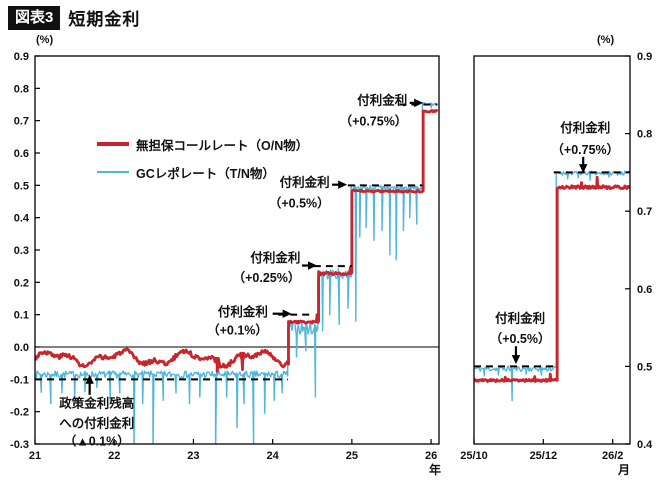 Image resolution: width=670 pixels, height=483 pixels. Describe the element at coordinates (97, 440) in the screenshot. I see `annotation-text: （▲0.1%）` at that location.